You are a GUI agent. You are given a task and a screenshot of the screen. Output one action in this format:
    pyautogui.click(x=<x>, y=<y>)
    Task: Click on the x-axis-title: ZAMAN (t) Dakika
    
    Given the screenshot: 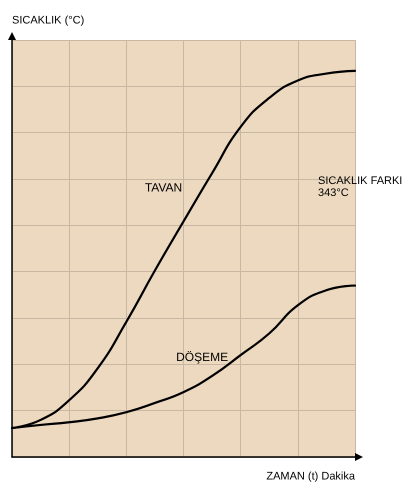 What is the action you would take?
    pyautogui.click(x=311, y=476)
    